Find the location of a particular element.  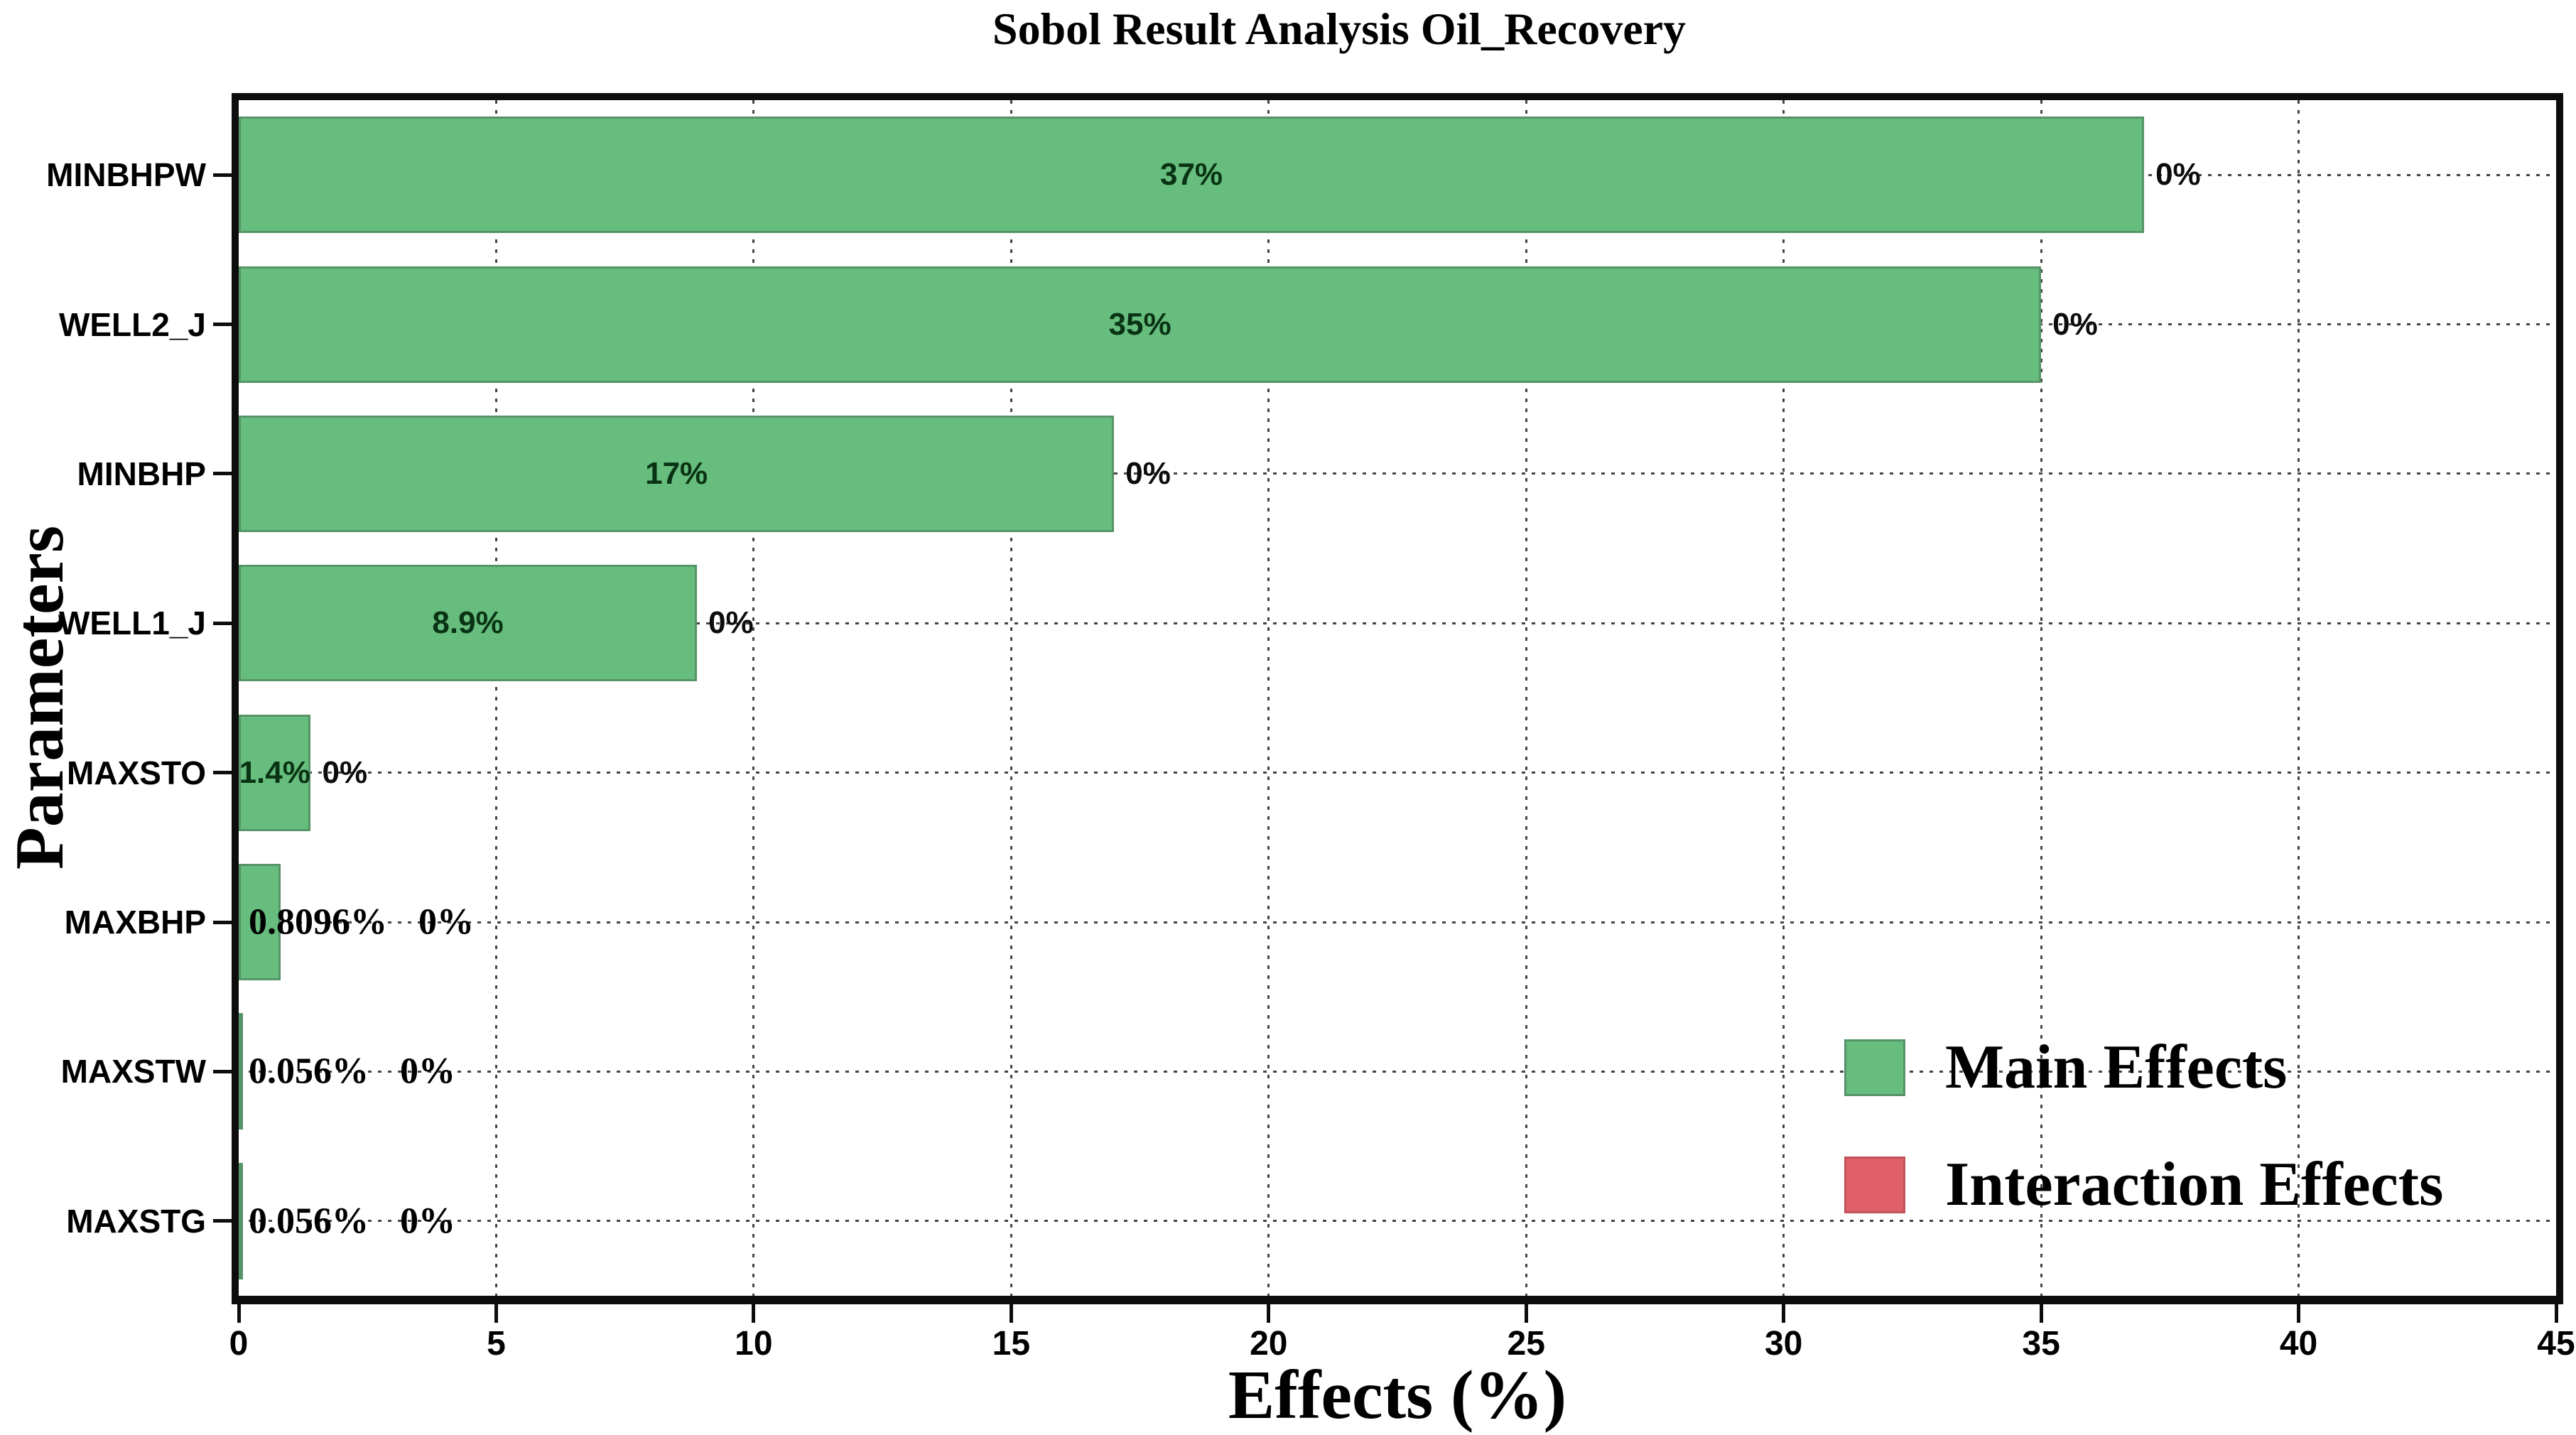

bar-value-label-MAXBHP: 0.8096% is located at coordinates (318, 922).